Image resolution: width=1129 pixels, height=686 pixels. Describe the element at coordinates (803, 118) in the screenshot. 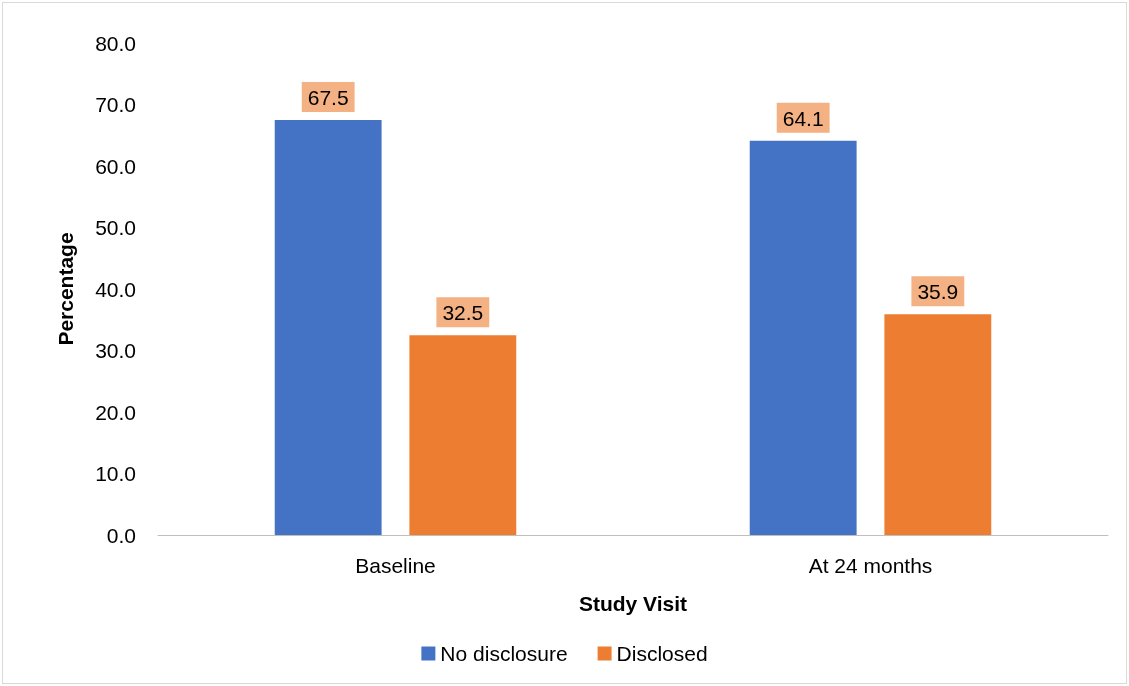

I see `data-label: 64.1` at that location.